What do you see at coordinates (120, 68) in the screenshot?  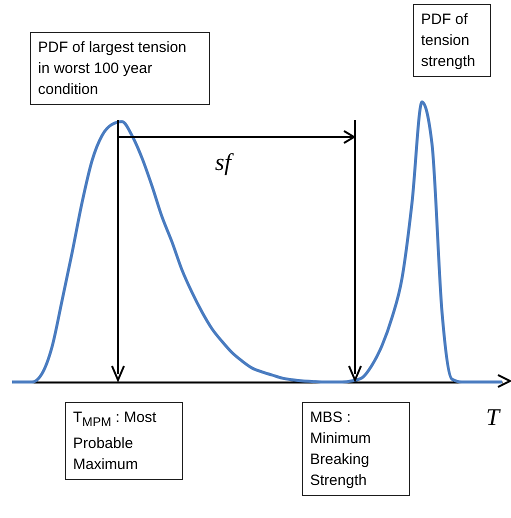 I see `text: PDF of largest tension in worst 100 year condition` at bounding box center [120, 68].